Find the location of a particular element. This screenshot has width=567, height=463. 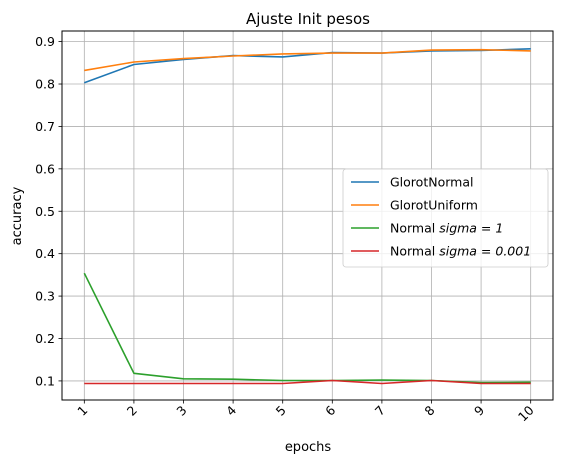

series-line-glorotuniform is located at coordinates (307, 60).